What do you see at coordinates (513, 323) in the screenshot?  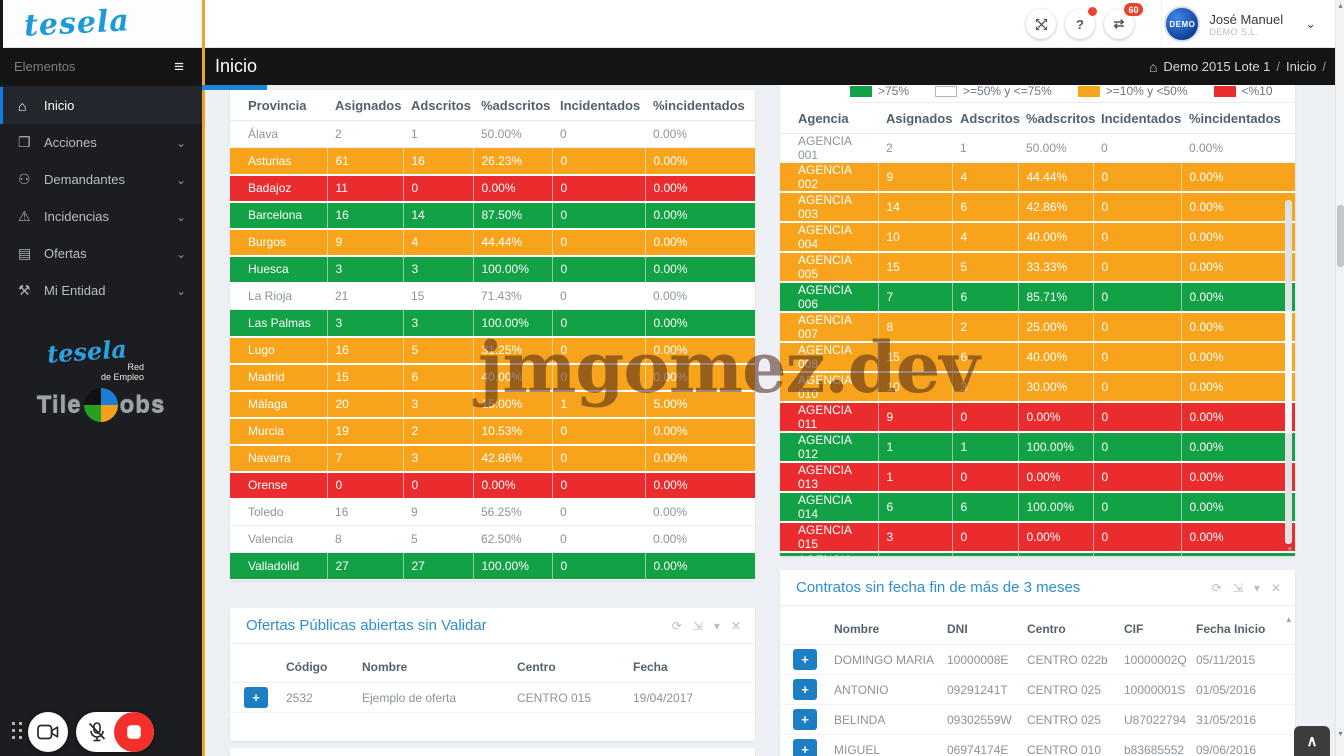 I see `padscritos-value: 100.00%` at bounding box center [513, 323].